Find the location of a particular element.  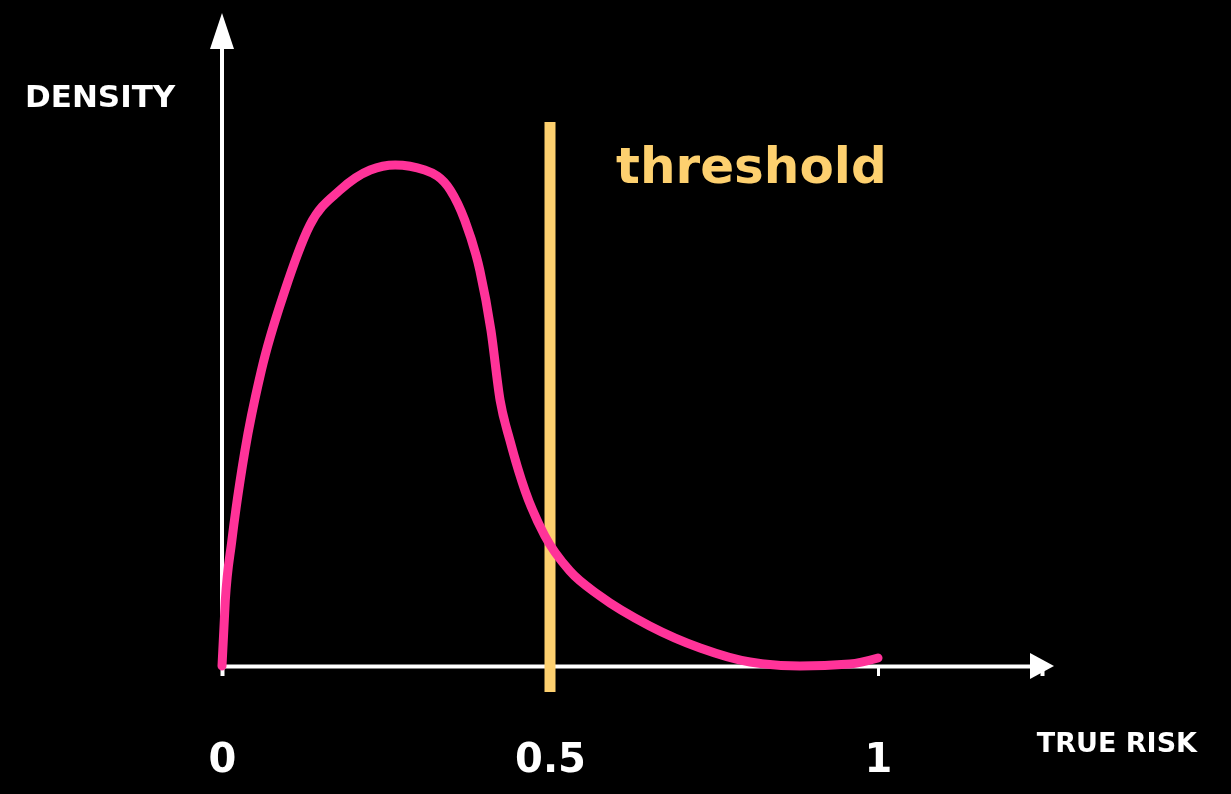

y-axis-title: DENSITY is located at coordinates (100, 96).